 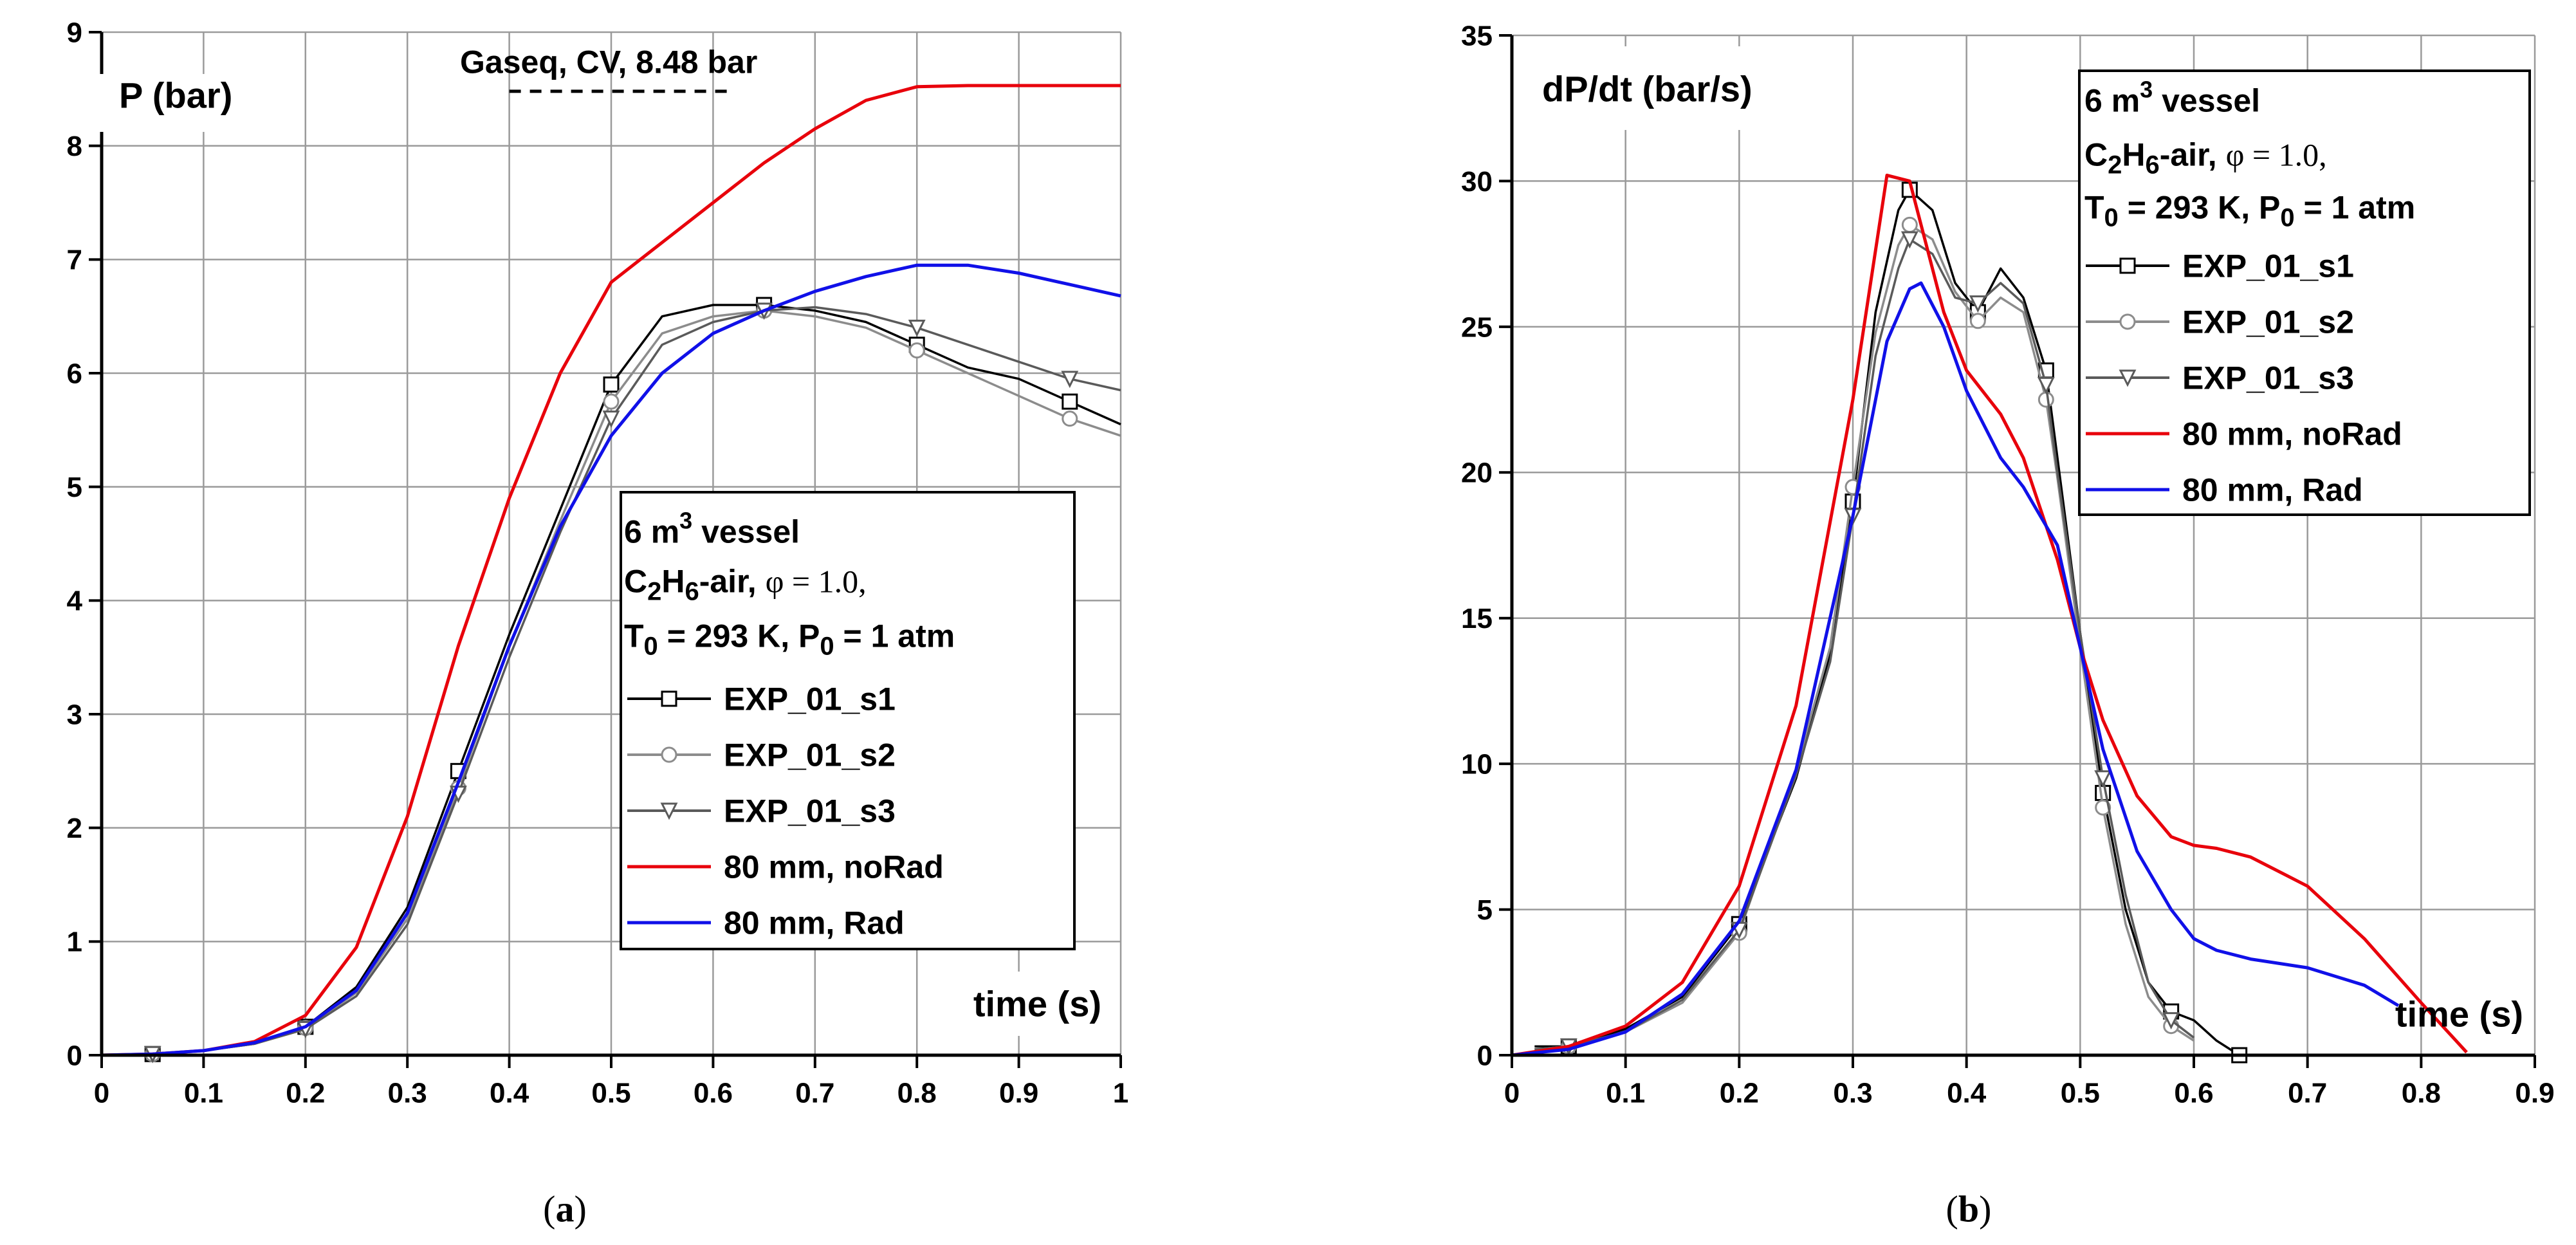 What do you see at coordinates (74, 146) in the screenshot?
I see `y-tick-label: 8` at bounding box center [74, 146].